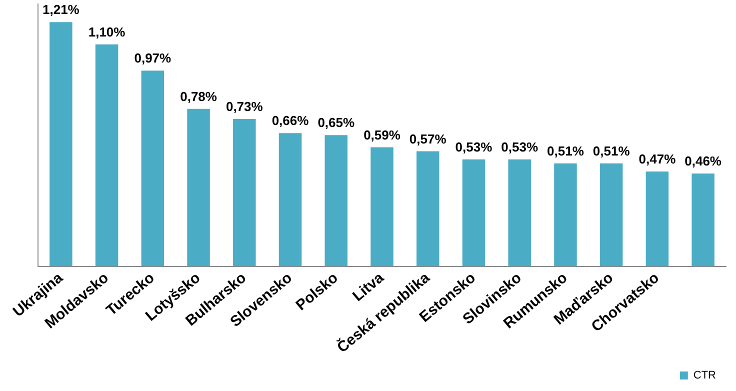 Image resolution: width=736 pixels, height=391 pixels. I want to click on data-label: 0,47%, so click(657, 159).